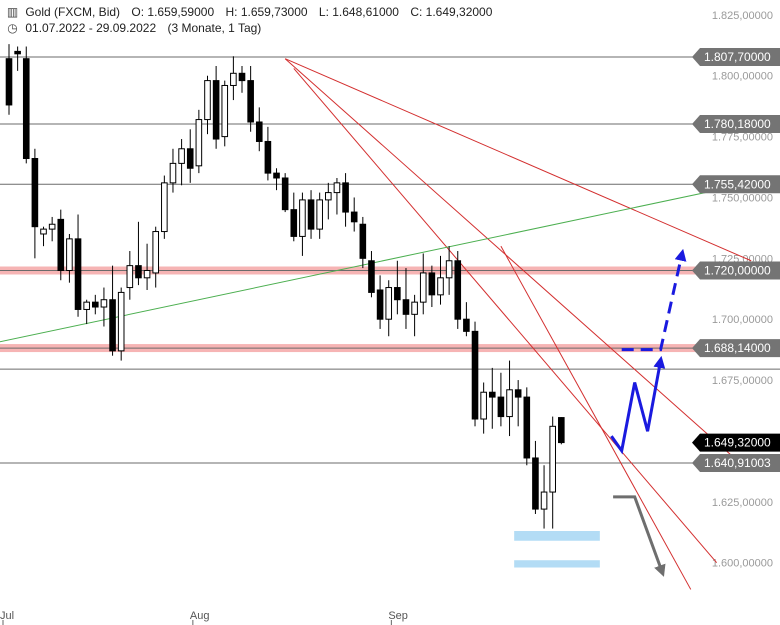 This screenshot has height=625, width=780. I want to click on x-tick-label: Sep, so click(398, 616).